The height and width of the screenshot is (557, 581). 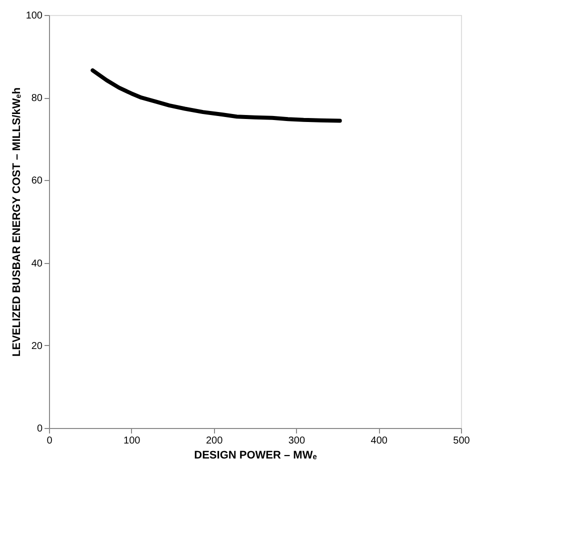 I want to click on x-tick-label: 200, so click(x=215, y=441).